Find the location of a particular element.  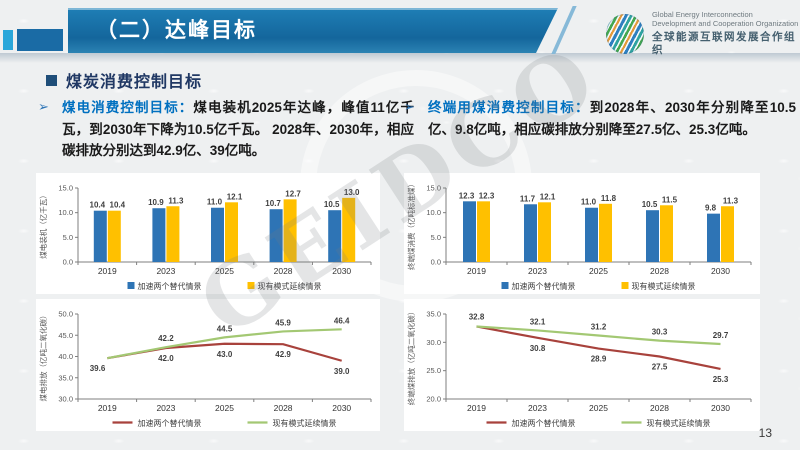

point-value-label: 43.0 is located at coordinates (225, 354).